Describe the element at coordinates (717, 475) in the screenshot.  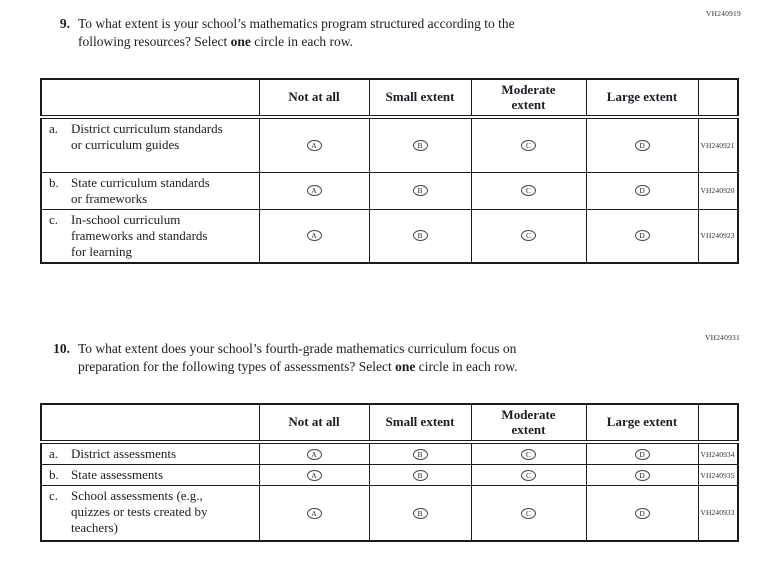
I see `row-accession-code: VH240935` at that location.